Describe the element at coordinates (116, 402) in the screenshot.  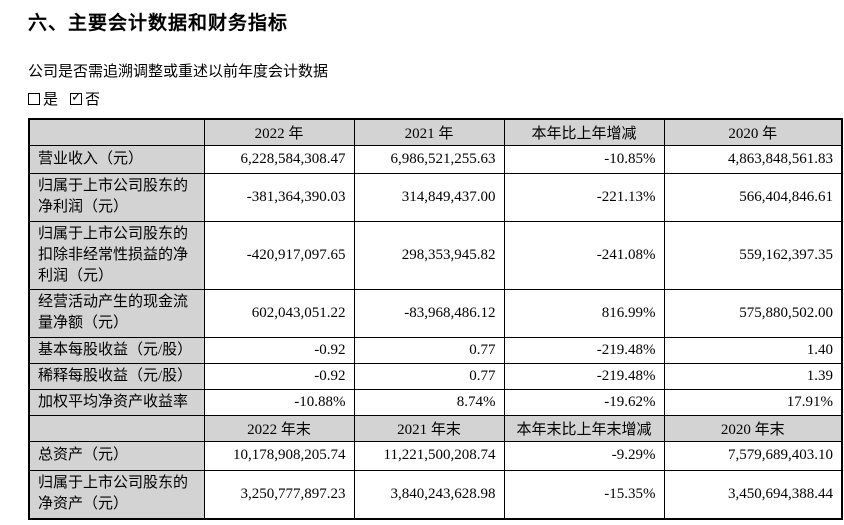
I see `row-label: 加权平均净资产收益率` at that location.